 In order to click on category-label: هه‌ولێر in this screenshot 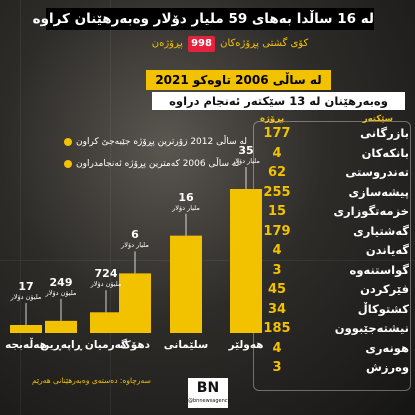, I will do `click(246, 345)`.